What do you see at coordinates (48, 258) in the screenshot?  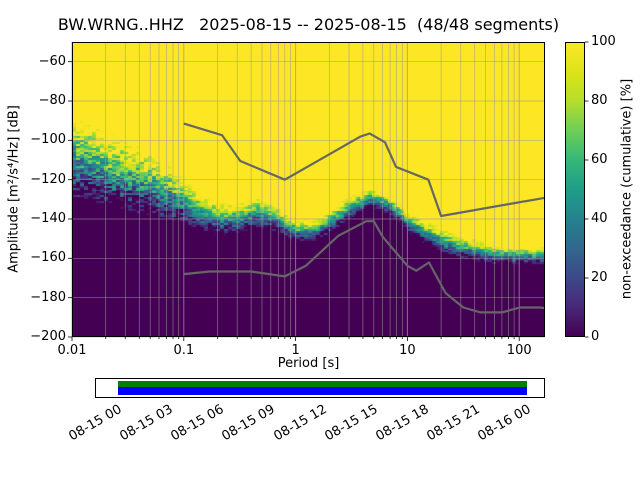 I see `y-tick-label: −160` at bounding box center [48, 258].